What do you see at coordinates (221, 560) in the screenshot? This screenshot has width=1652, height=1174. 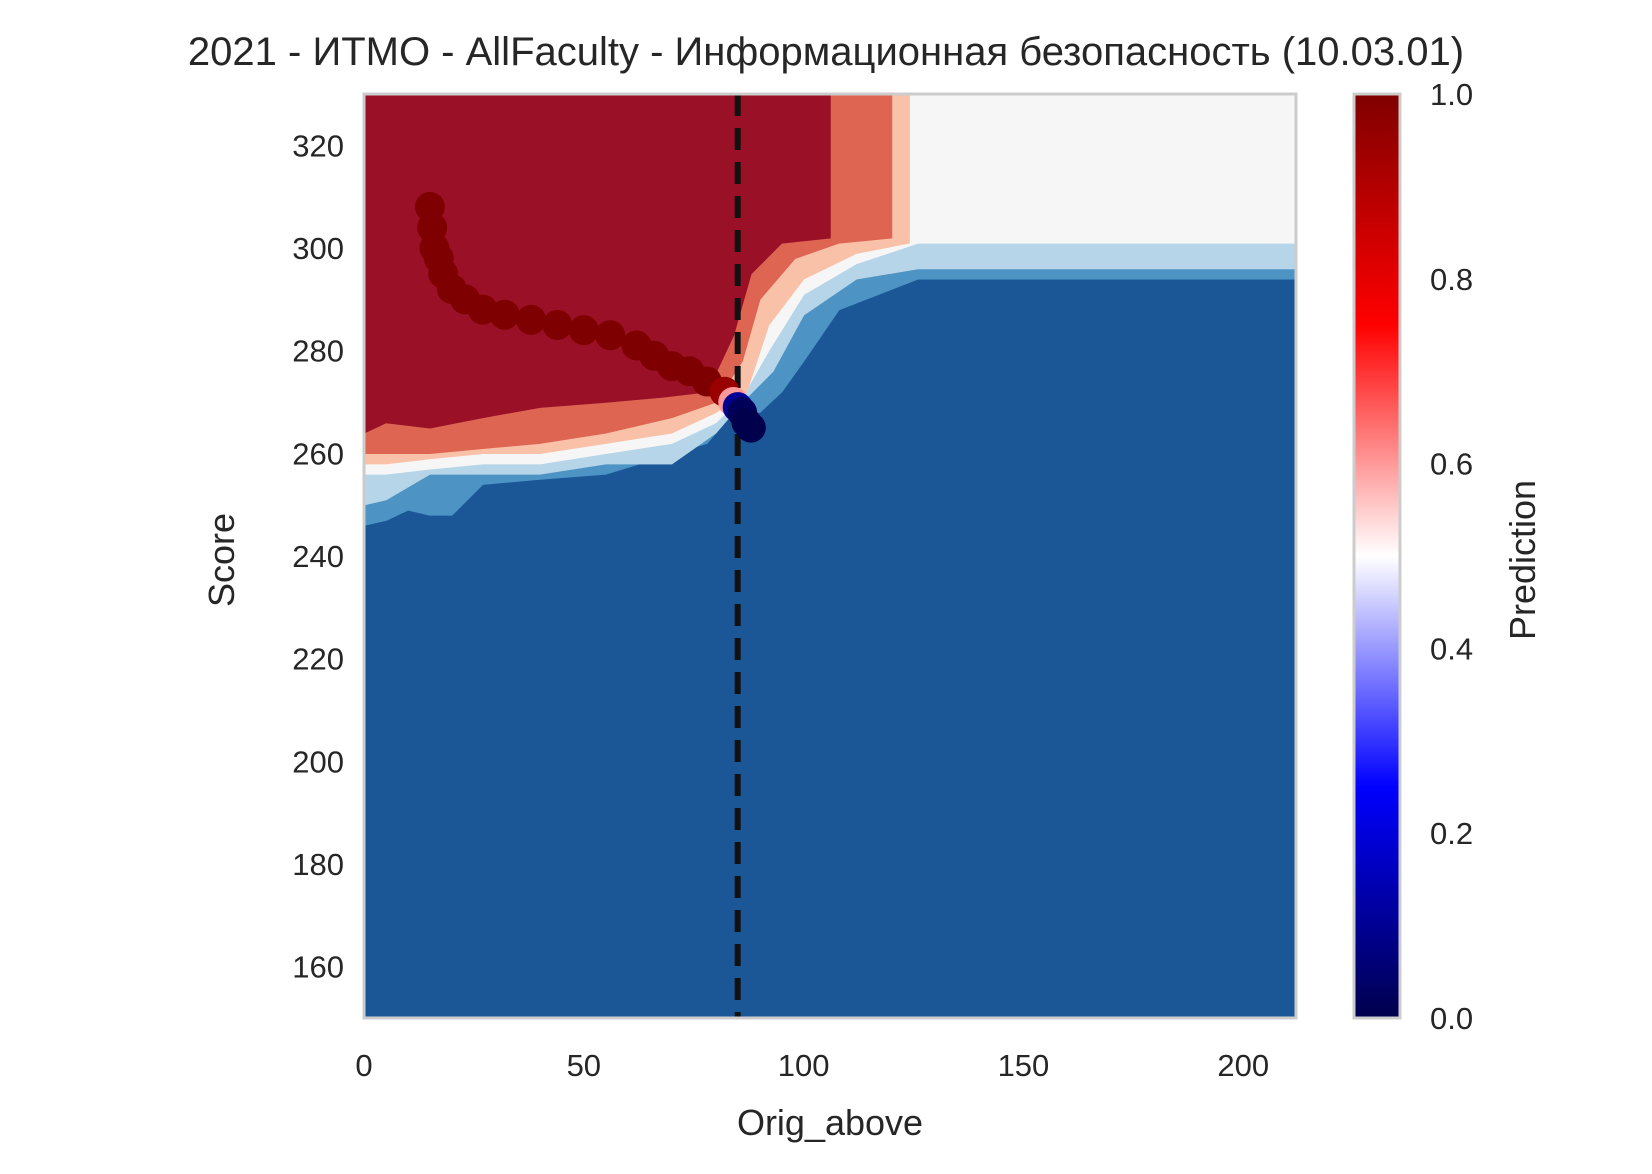 I see `y-axis-label: Score` at bounding box center [221, 560].